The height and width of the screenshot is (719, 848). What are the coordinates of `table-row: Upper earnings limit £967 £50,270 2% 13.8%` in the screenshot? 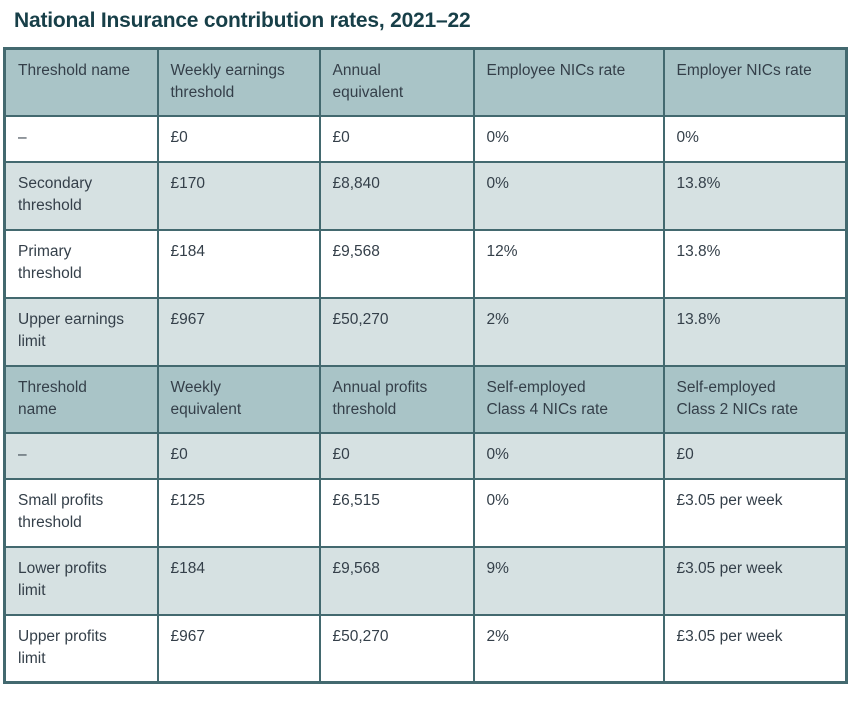 It's located at (425, 331).